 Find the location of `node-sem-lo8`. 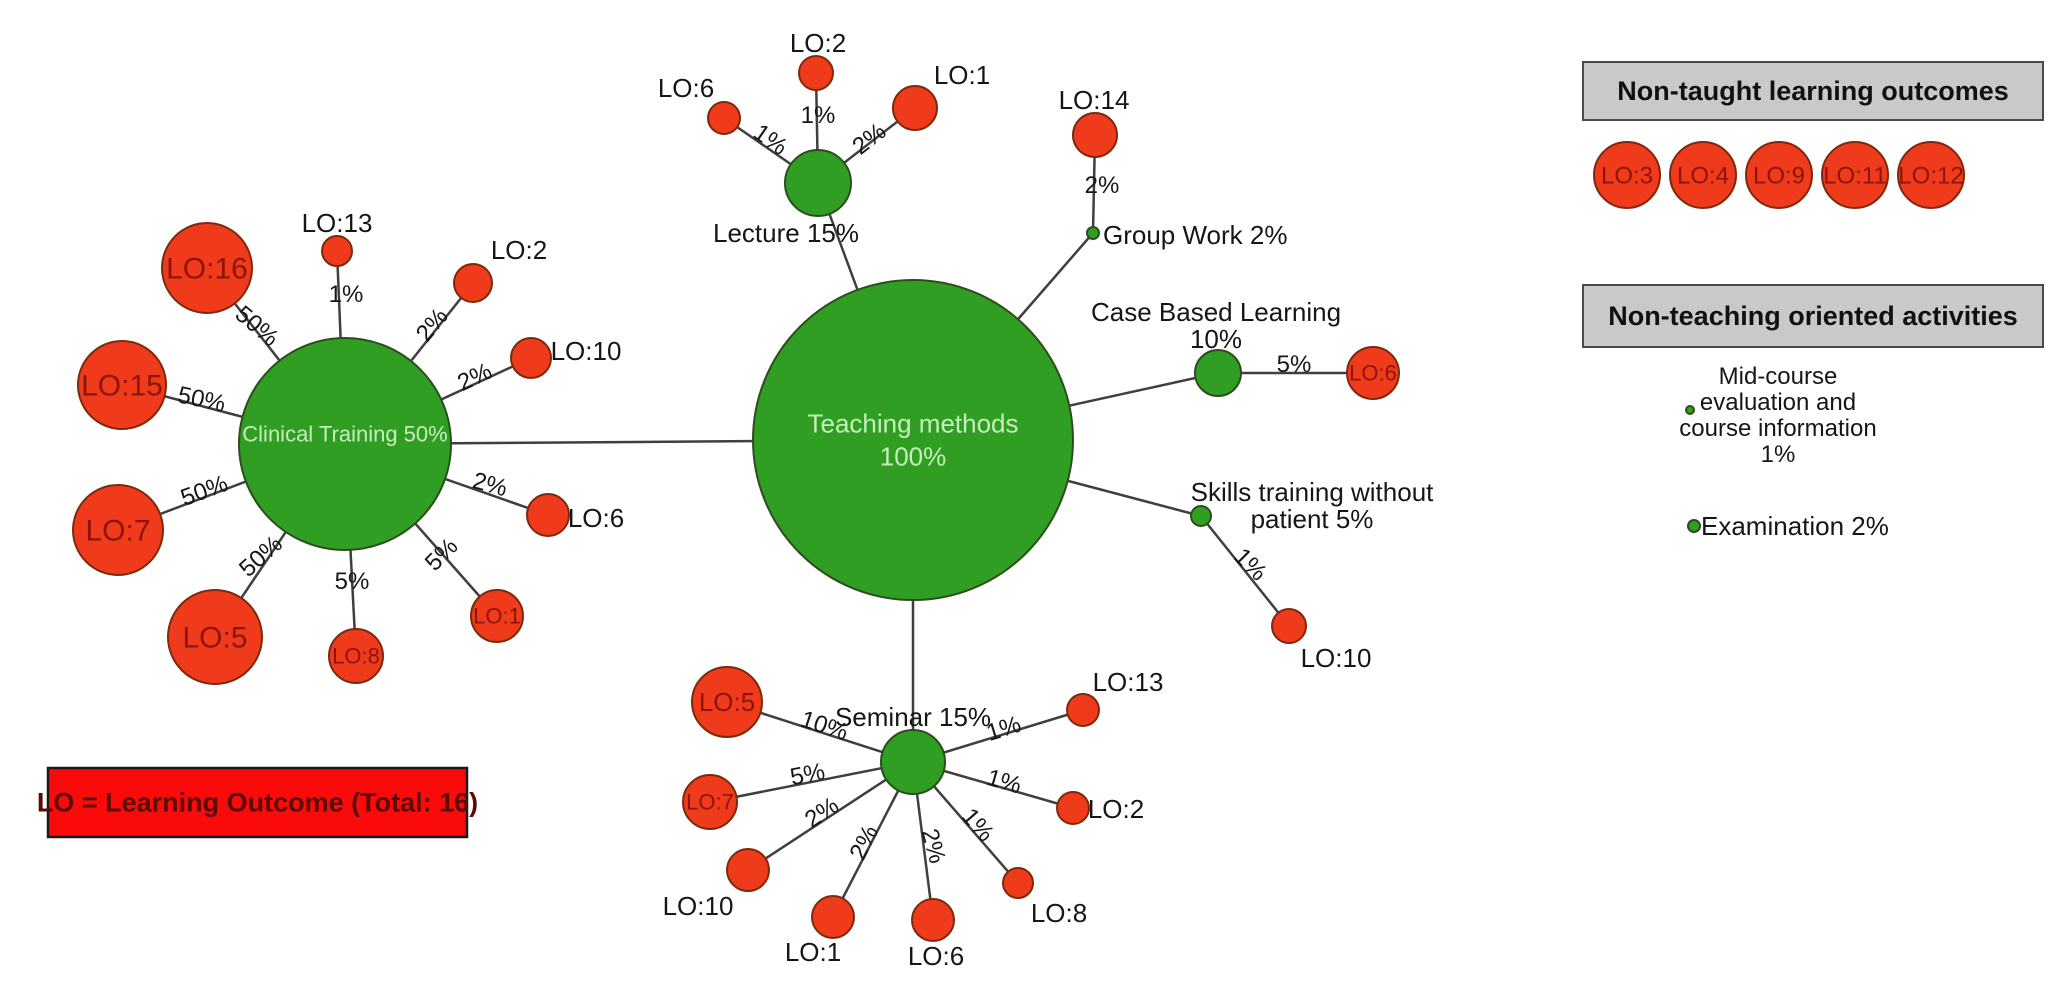

node-sem-lo8 is located at coordinates (1018, 883).